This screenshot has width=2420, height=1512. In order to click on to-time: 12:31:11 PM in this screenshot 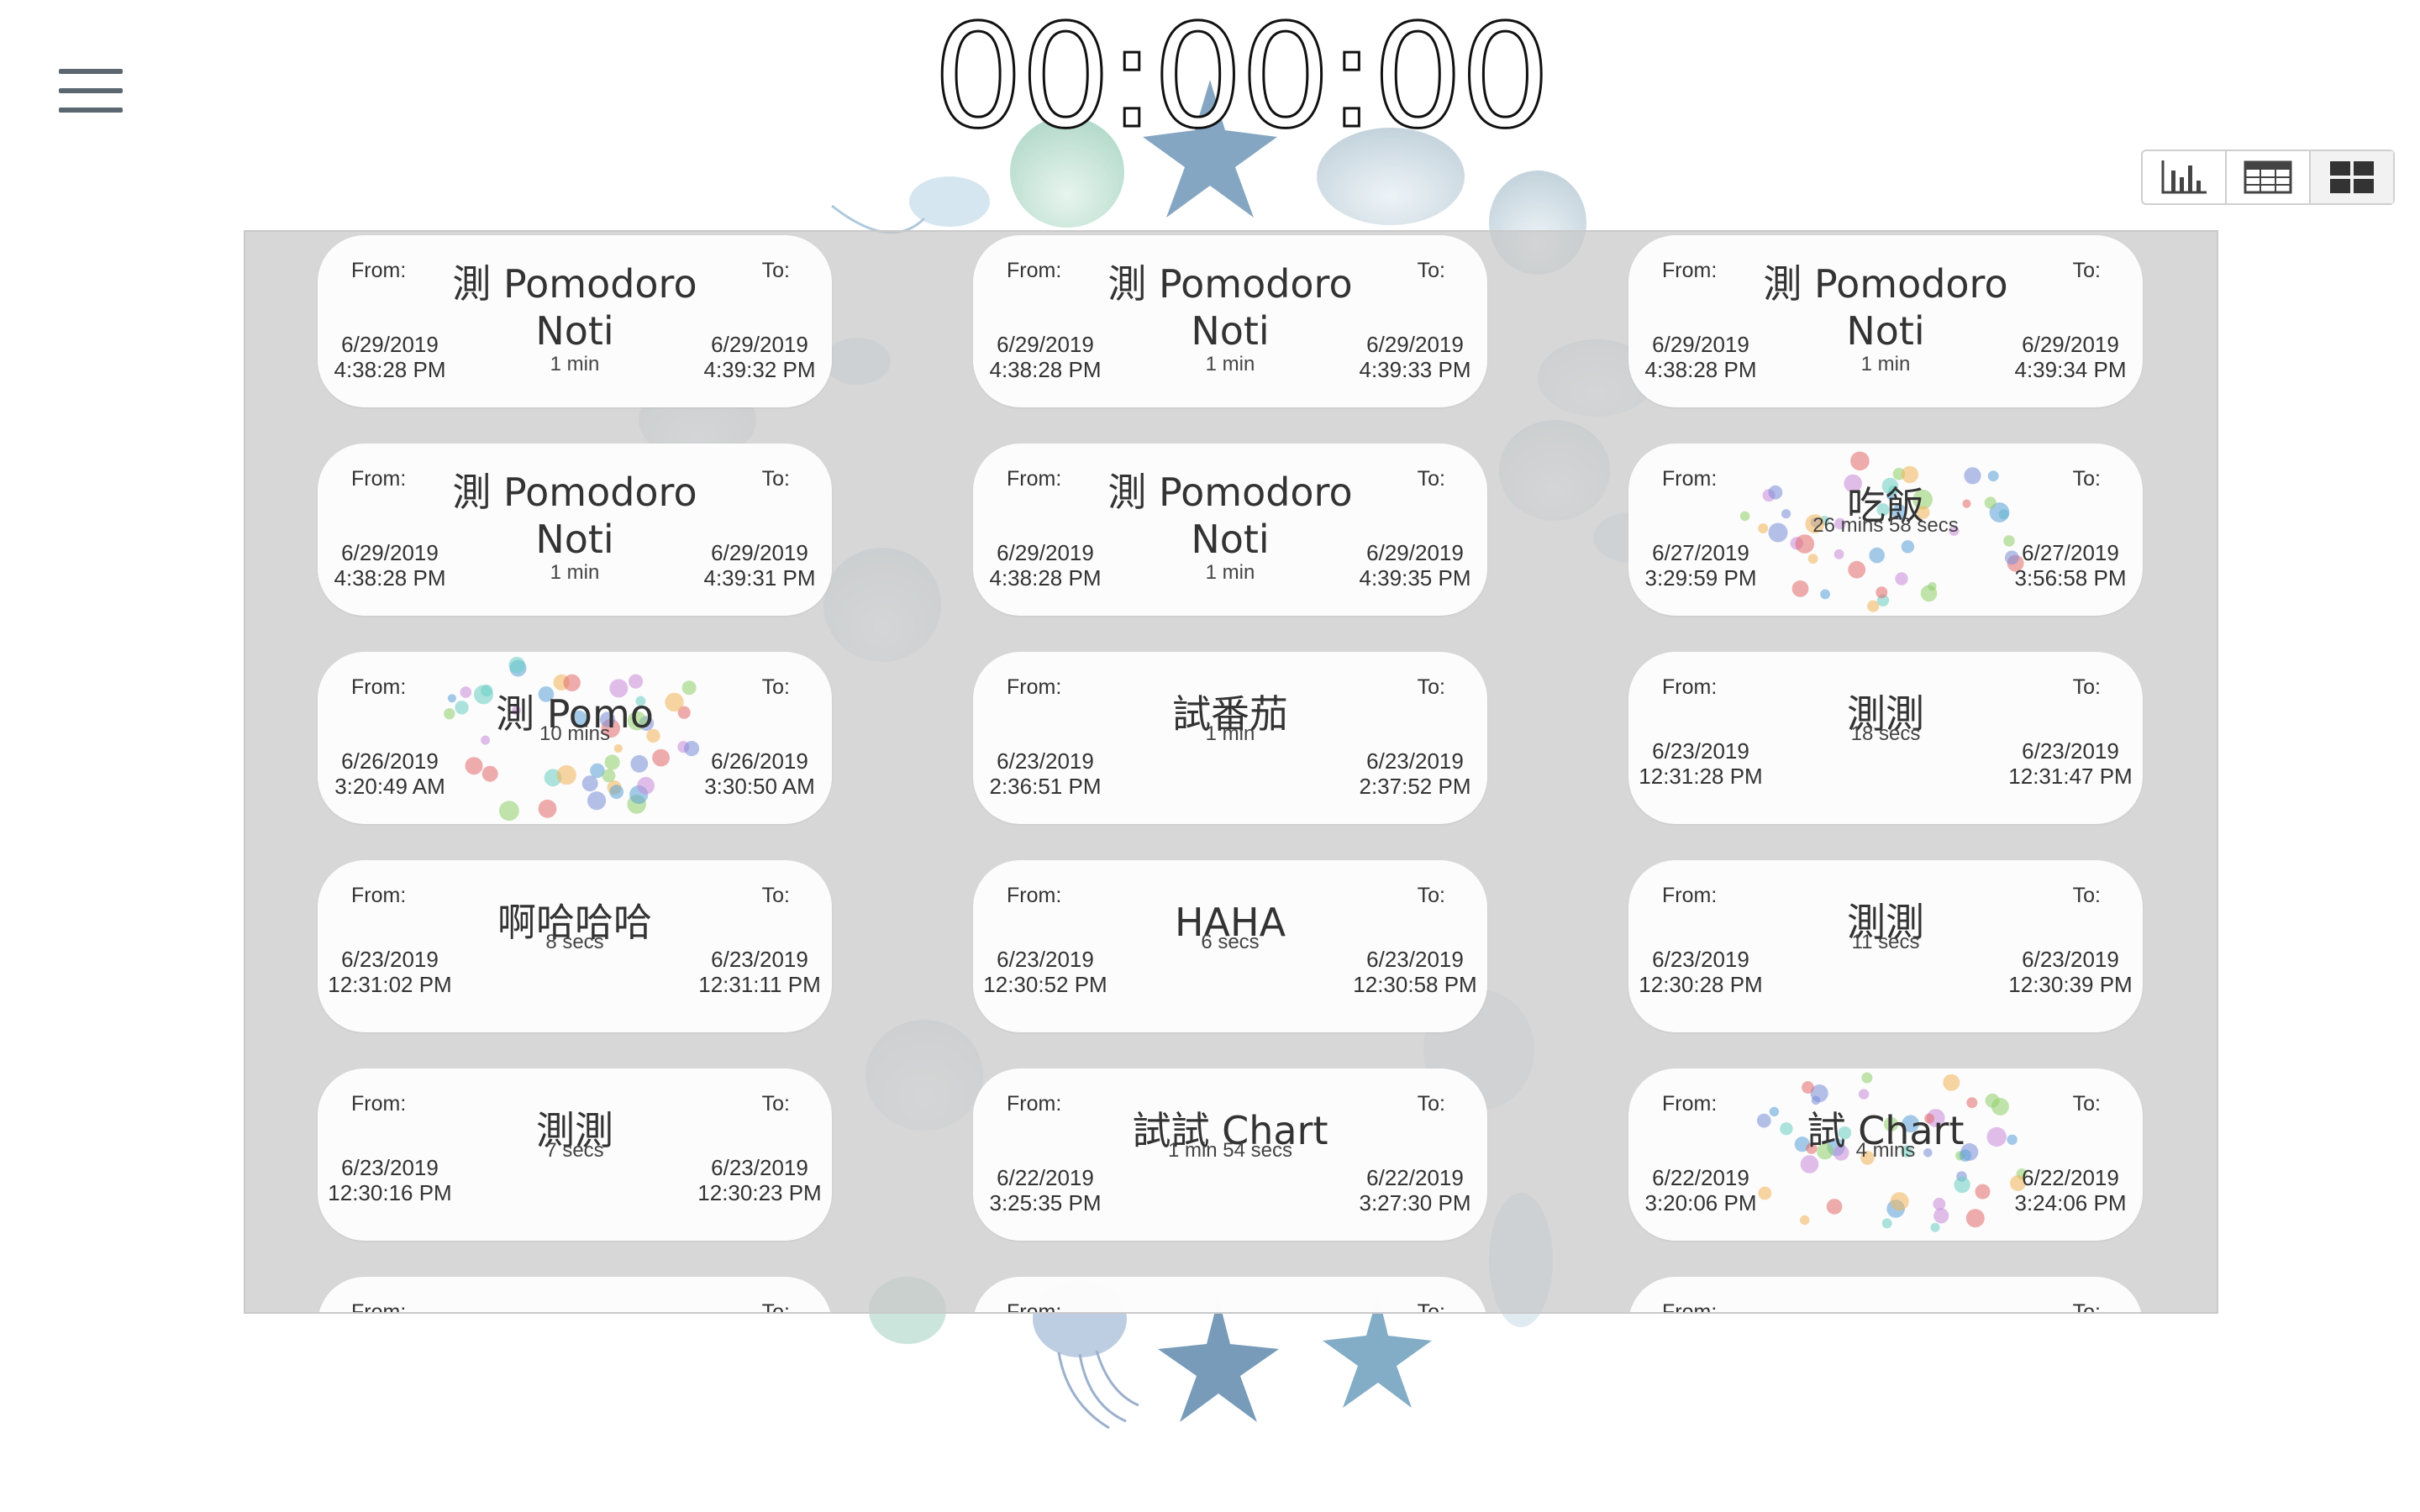, I will do `click(759, 984)`.